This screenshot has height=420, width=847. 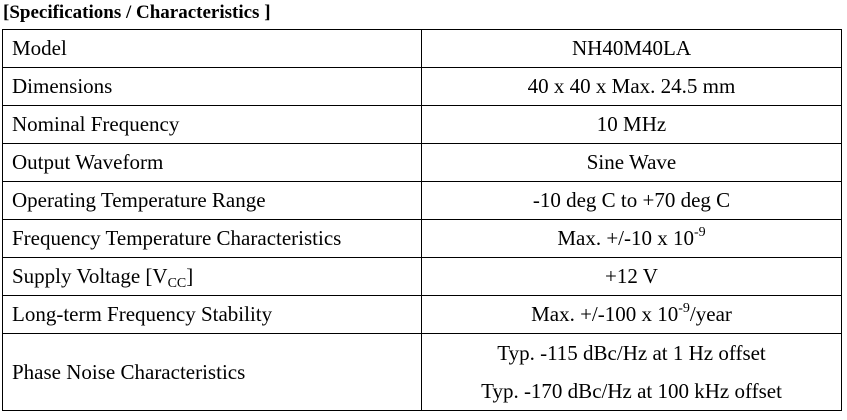 What do you see at coordinates (177, 283) in the screenshot?
I see `label-subscript: CC` at bounding box center [177, 283].